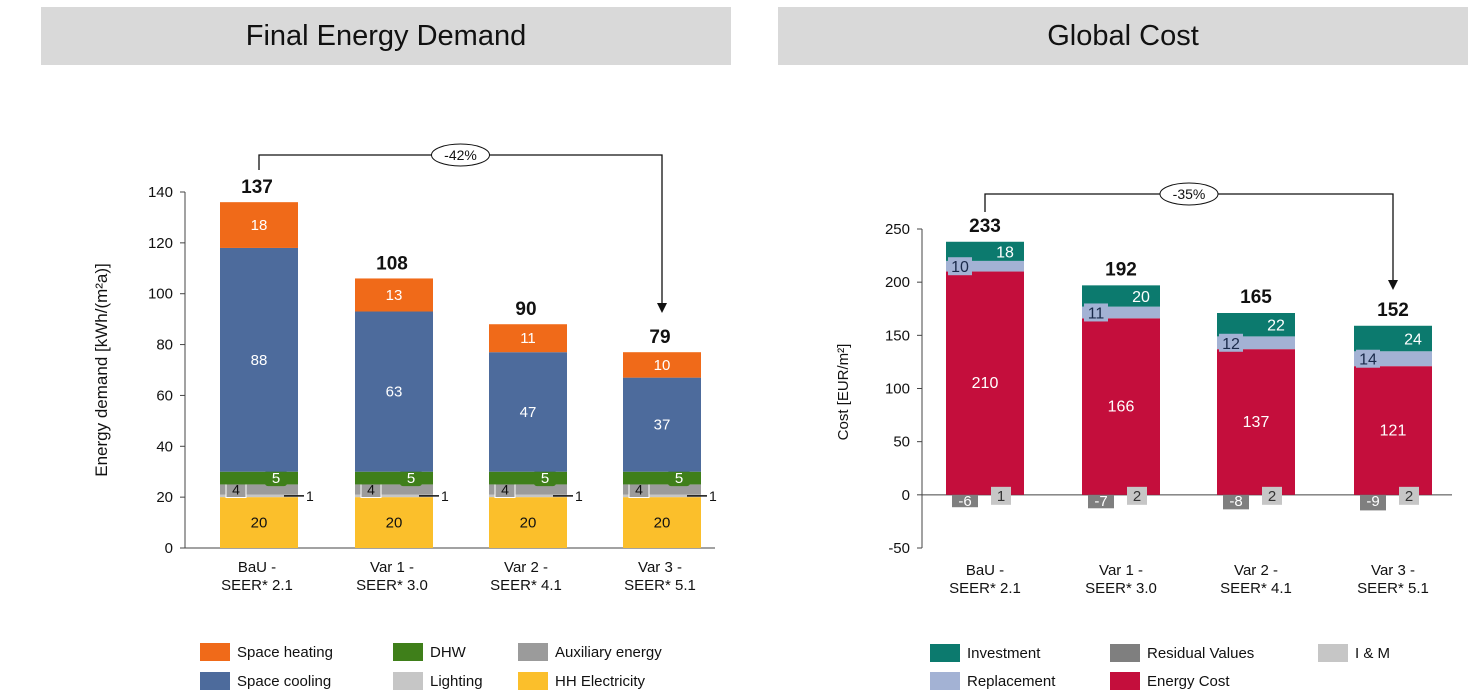 The image size is (1472, 694). Describe the element at coordinates (1413, 340) in the screenshot. I see `cost-data-label: 24` at that location.